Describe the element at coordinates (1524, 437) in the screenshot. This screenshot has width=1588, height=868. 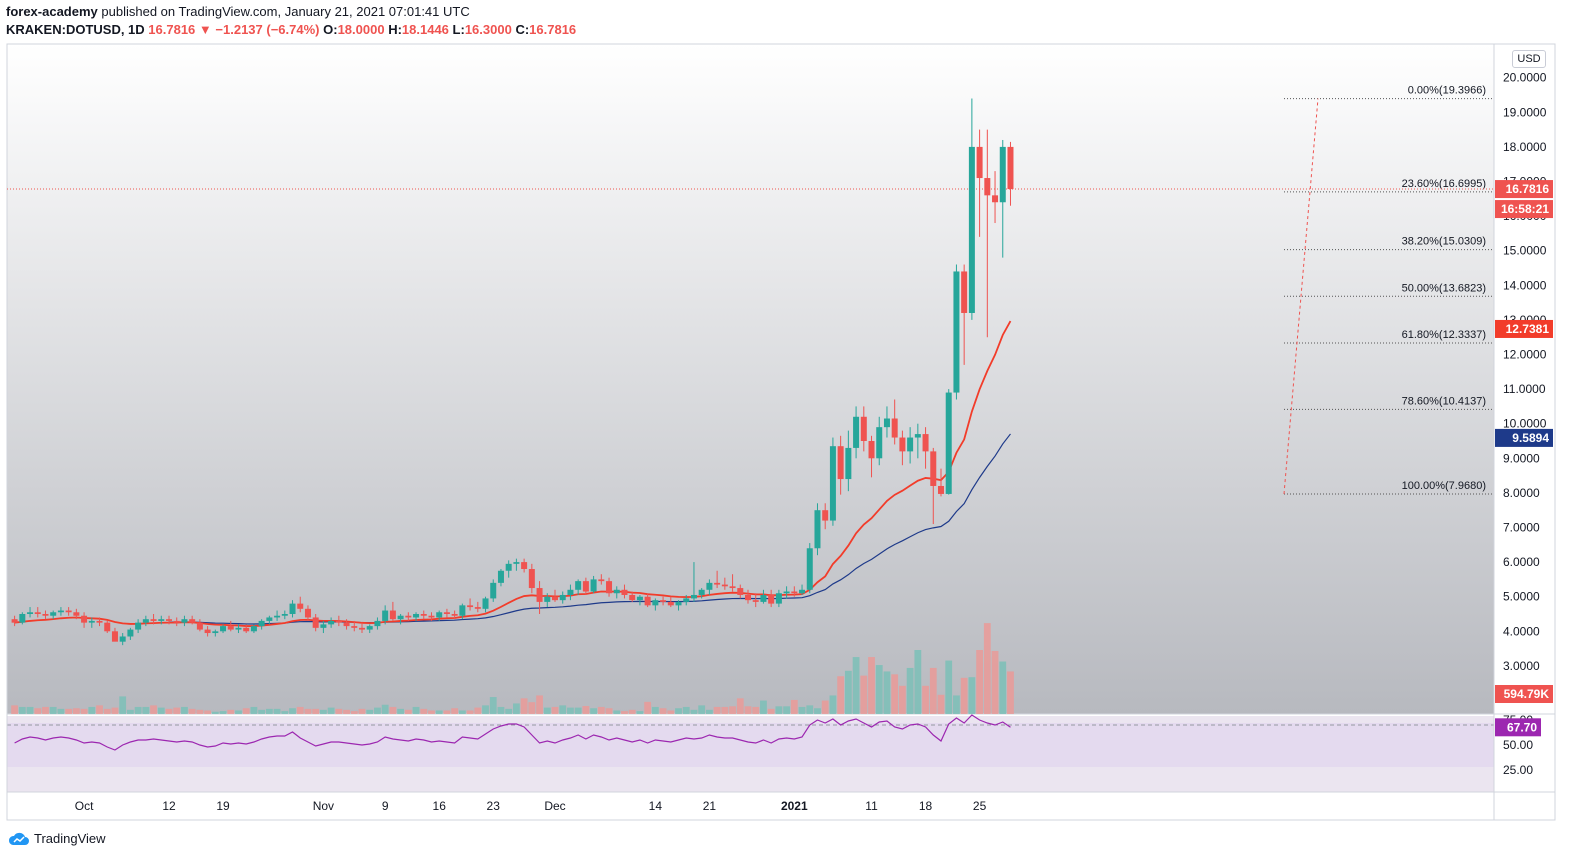
I see `ema-slow-tag-bg` at that location.